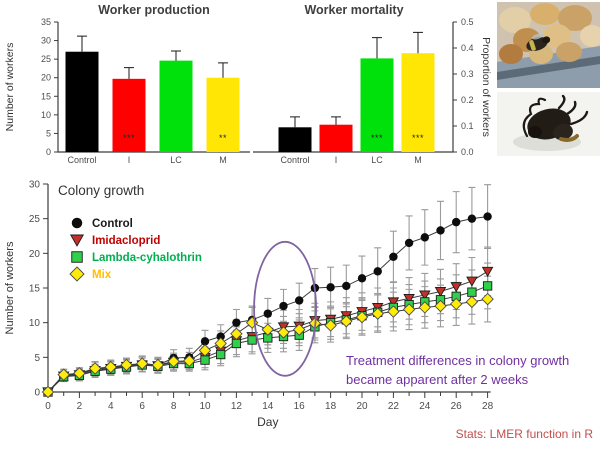 The width and height of the screenshot is (600, 450). Describe the element at coordinates (205, 406) in the screenshot. I see `colony-xtick: 10` at that location.